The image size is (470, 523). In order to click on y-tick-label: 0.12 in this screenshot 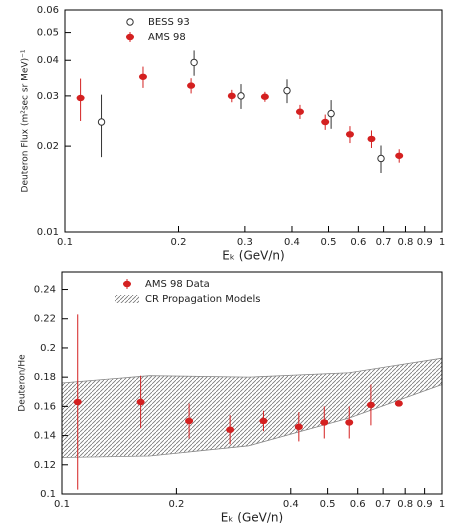, I will do `click(45, 465)`.